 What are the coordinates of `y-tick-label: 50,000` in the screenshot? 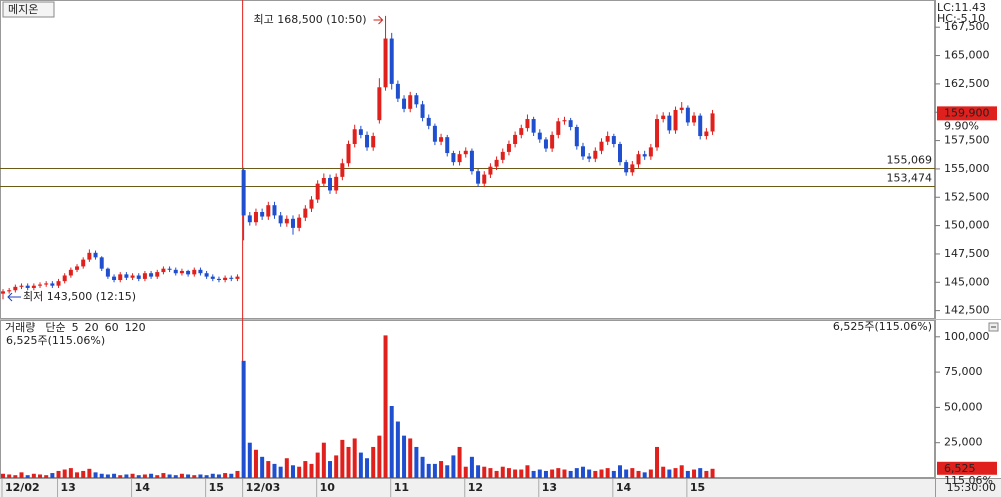 It's located at (963, 406).